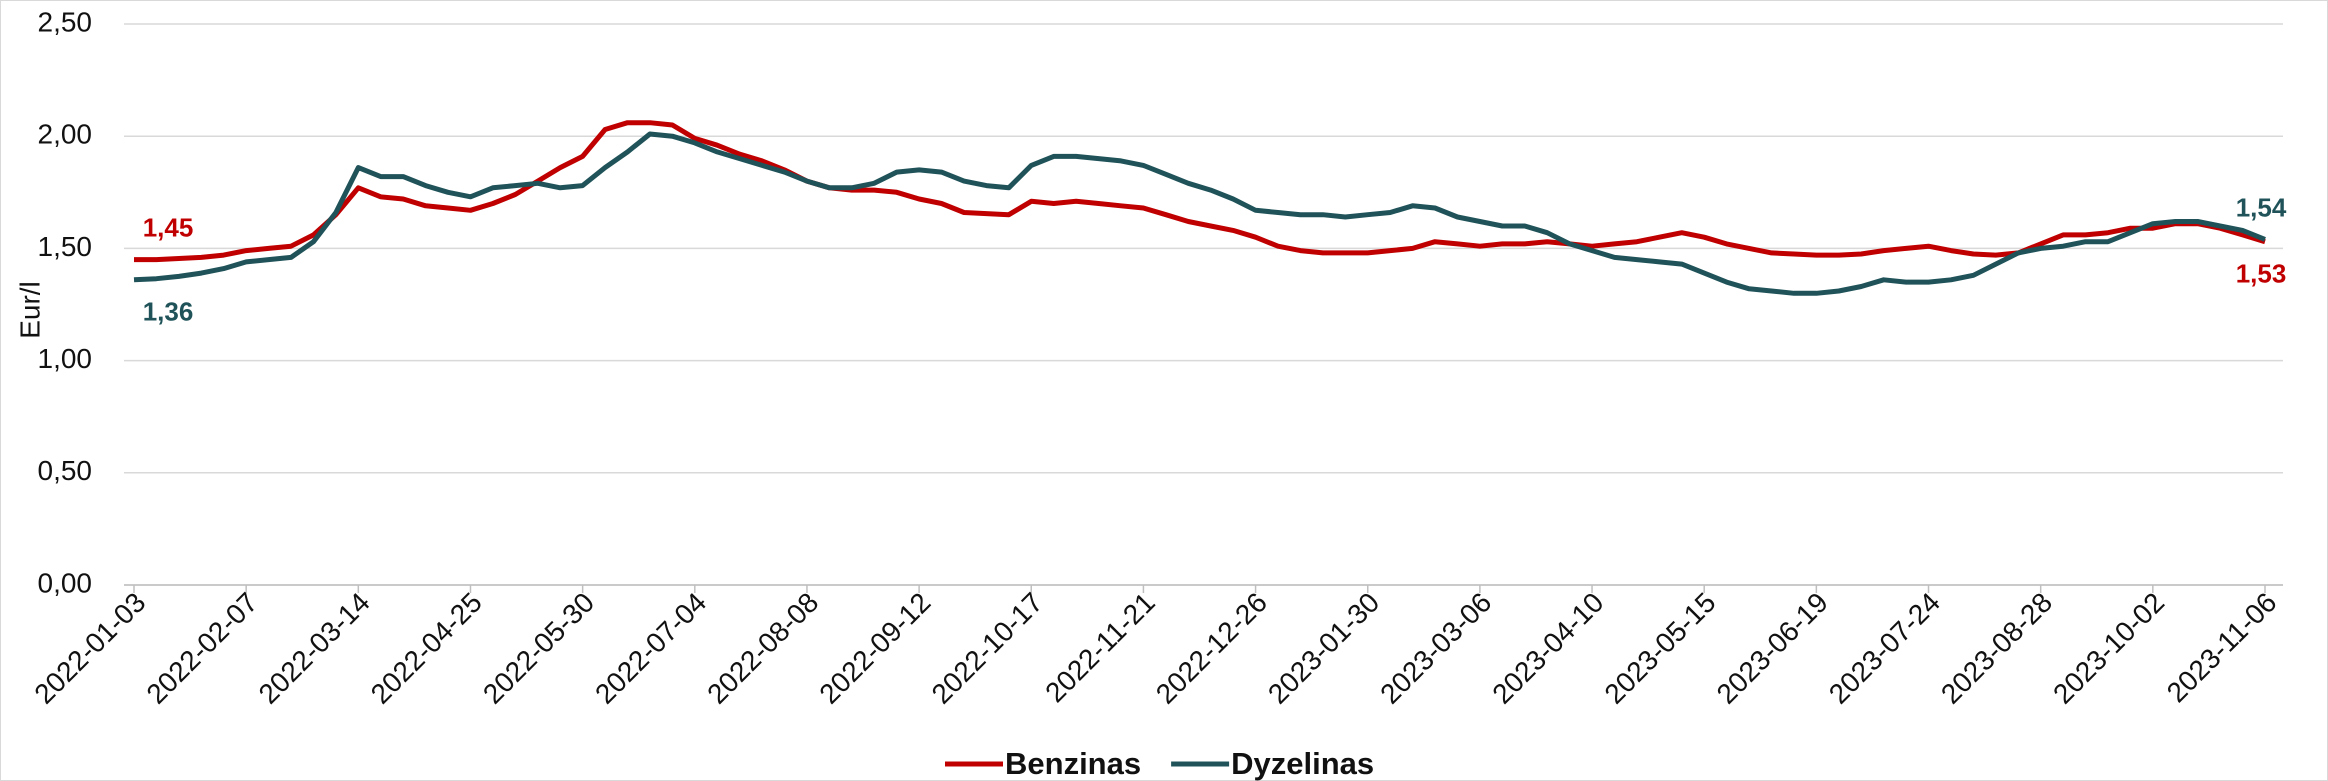  I want to click on y-tick-label: 0,50, so click(65, 470).